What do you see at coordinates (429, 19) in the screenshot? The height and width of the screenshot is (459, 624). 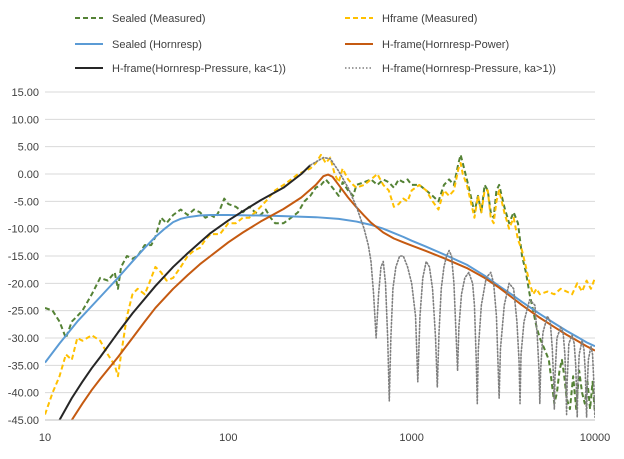 I see `legend-label: Hframe (Measured)` at bounding box center [429, 19].